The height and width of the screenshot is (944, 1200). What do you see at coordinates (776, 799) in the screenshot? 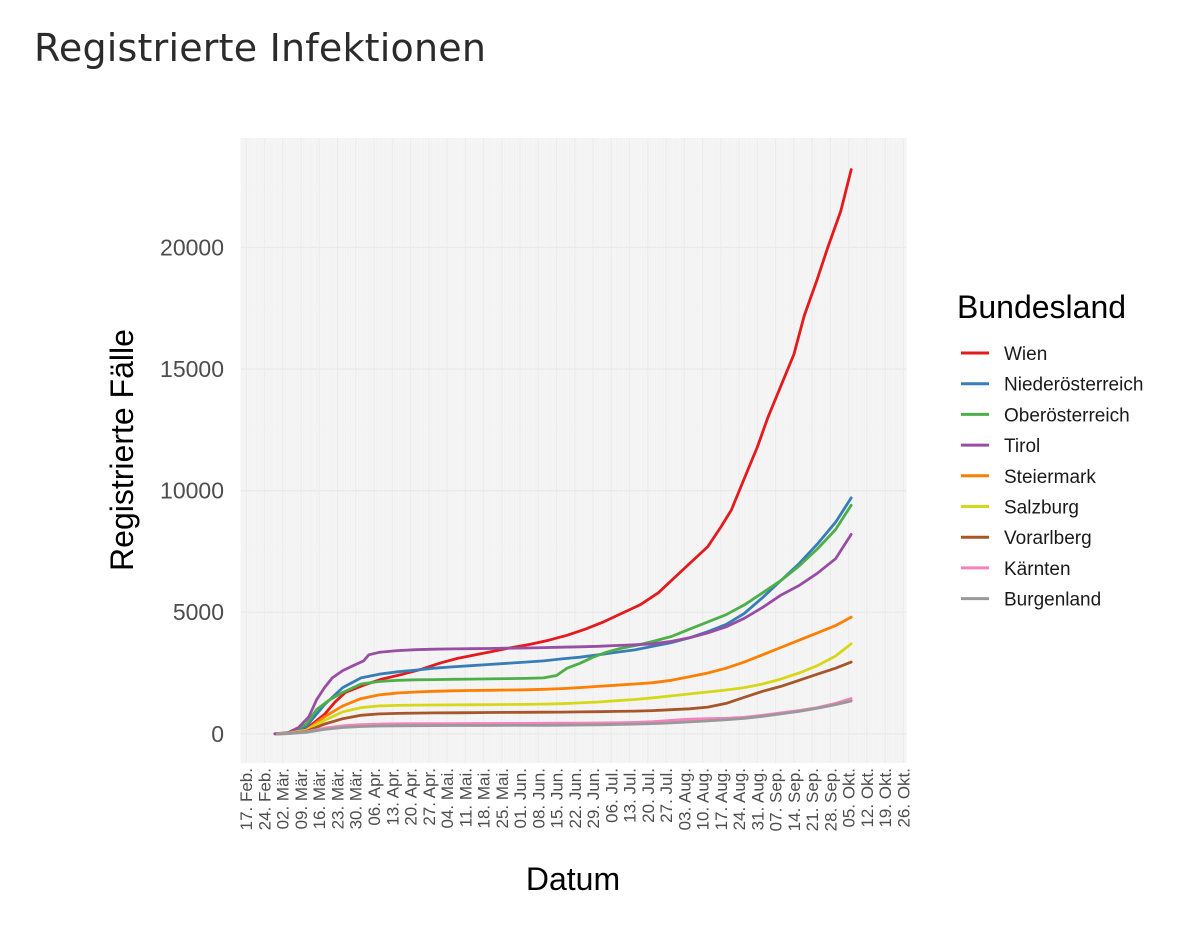
I see `x-tick-label: 07. Sep.` at bounding box center [776, 799].